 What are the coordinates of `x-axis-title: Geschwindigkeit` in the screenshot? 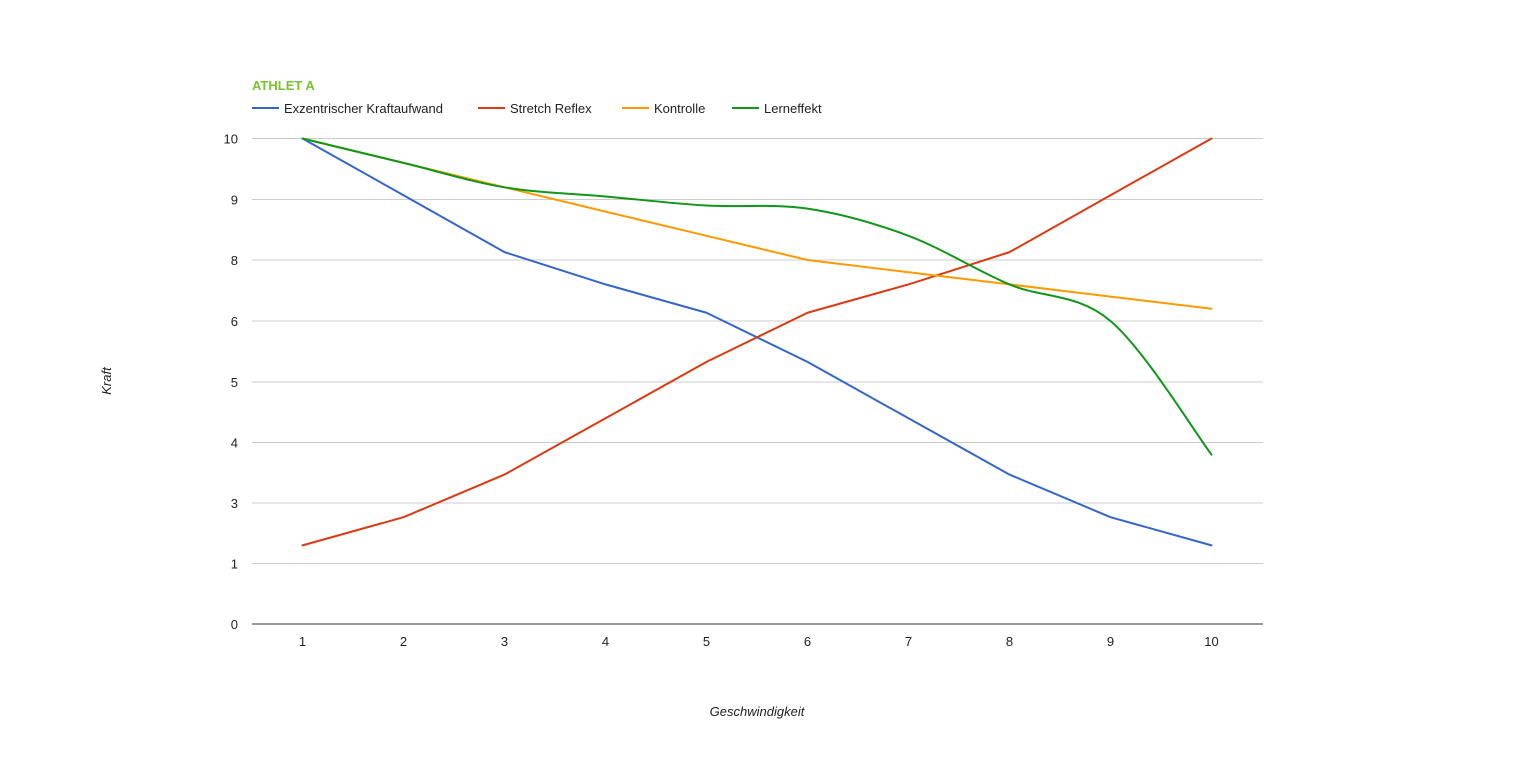 It's located at (758, 711).